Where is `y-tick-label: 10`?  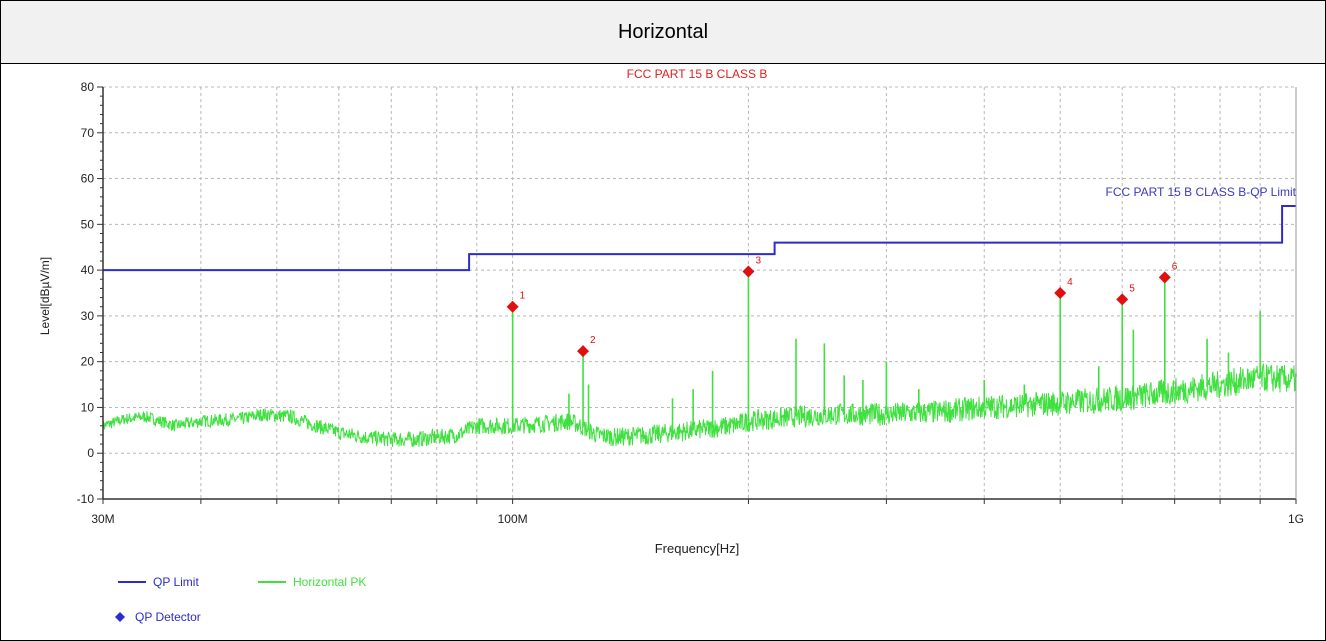 y-tick-label: 10 is located at coordinates (88, 407).